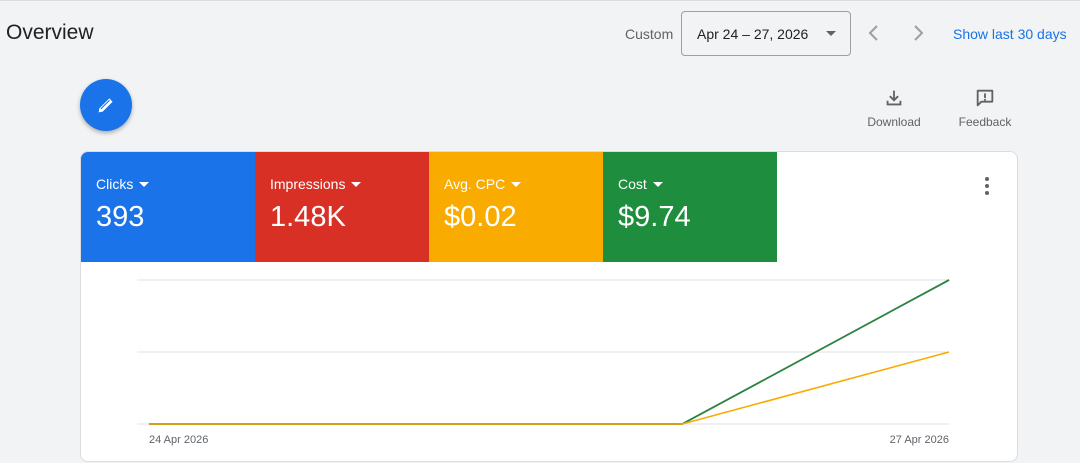 This screenshot has width=1080, height=463. What do you see at coordinates (654, 217) in the screenshot?
I see `metric-value: $9.74` at bounding box center [654, 217].